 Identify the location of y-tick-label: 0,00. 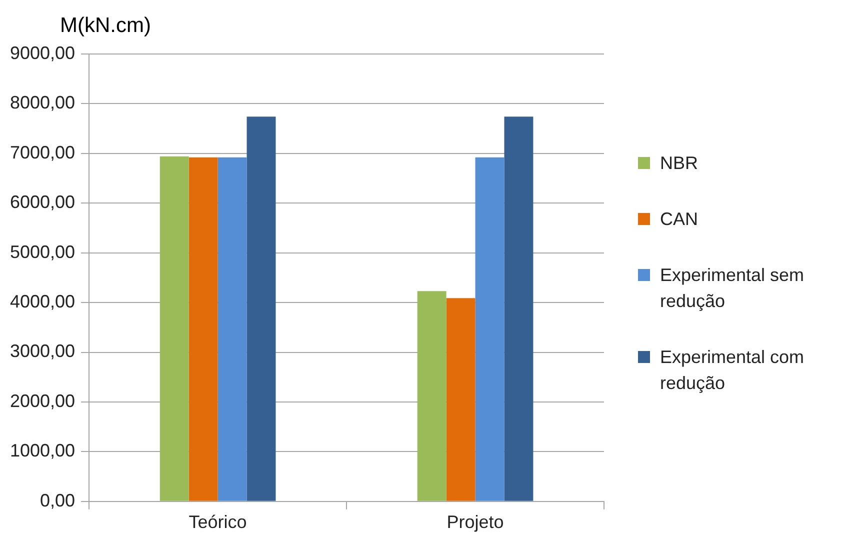
(58, 500).